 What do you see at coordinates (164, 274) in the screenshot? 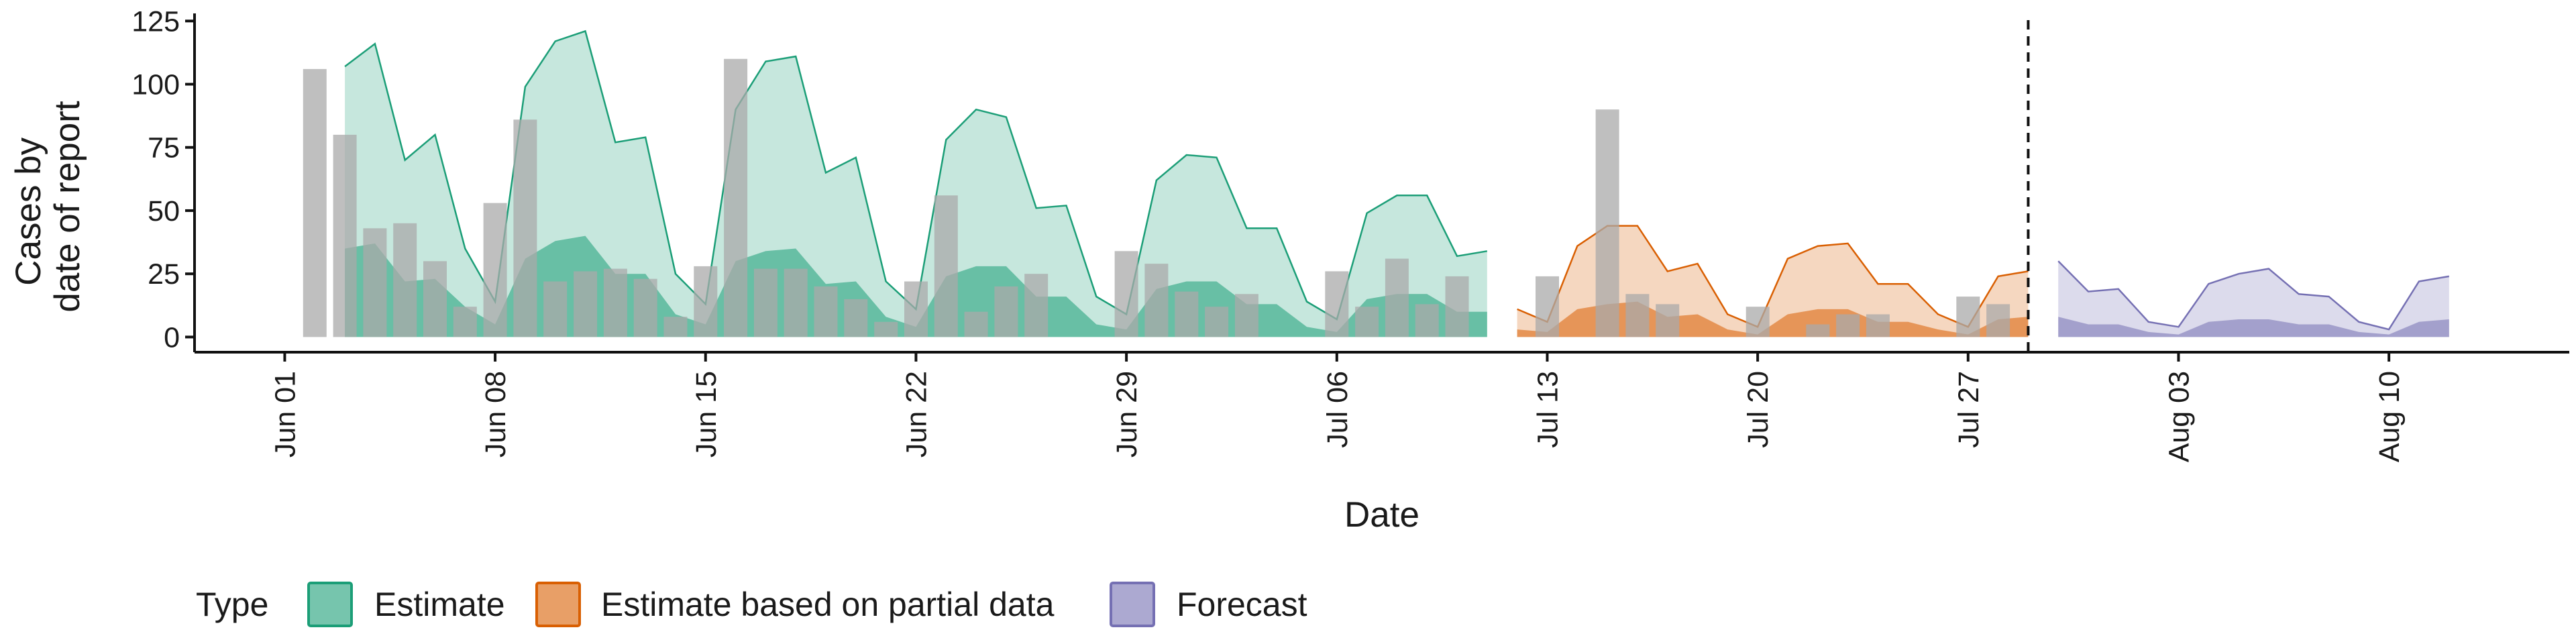
I see `y-tick-label: 25` at bounding box center [164, 274].